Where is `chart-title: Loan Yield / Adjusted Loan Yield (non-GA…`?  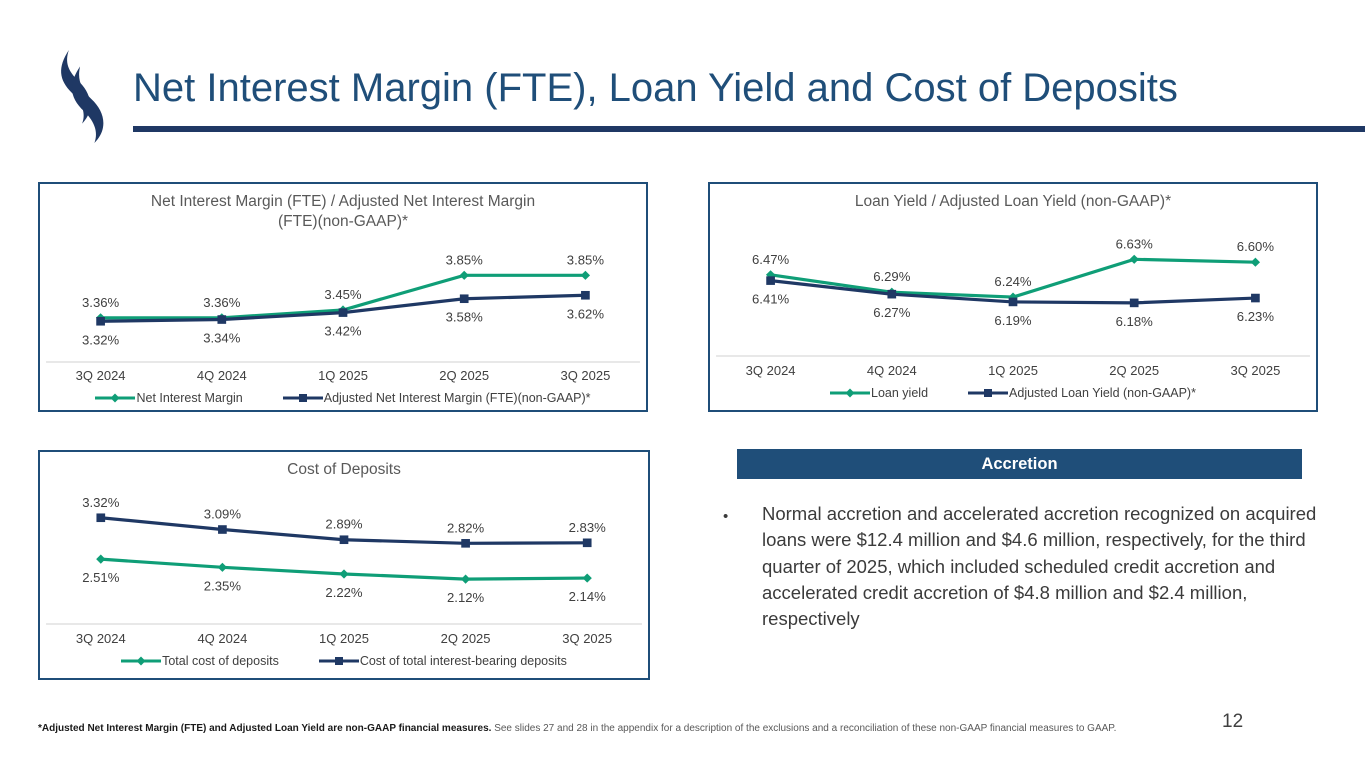 chart-title: Loan Yield / Adjusted Loan Yield (non-GA… is located at coordinates (1013, 201).